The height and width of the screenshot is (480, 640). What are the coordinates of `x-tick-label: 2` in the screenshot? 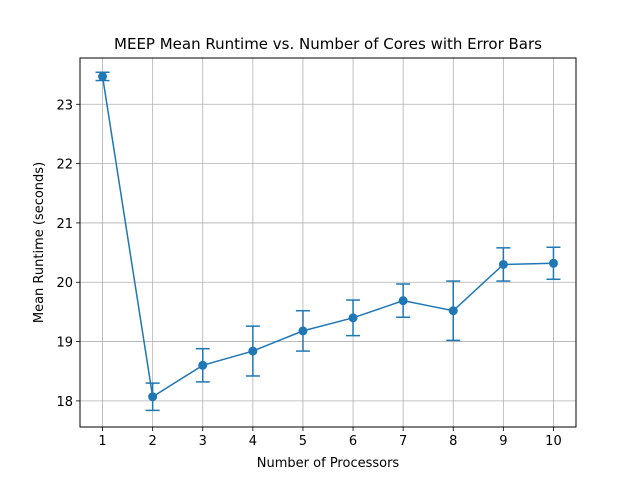 It's located at (153, 441).